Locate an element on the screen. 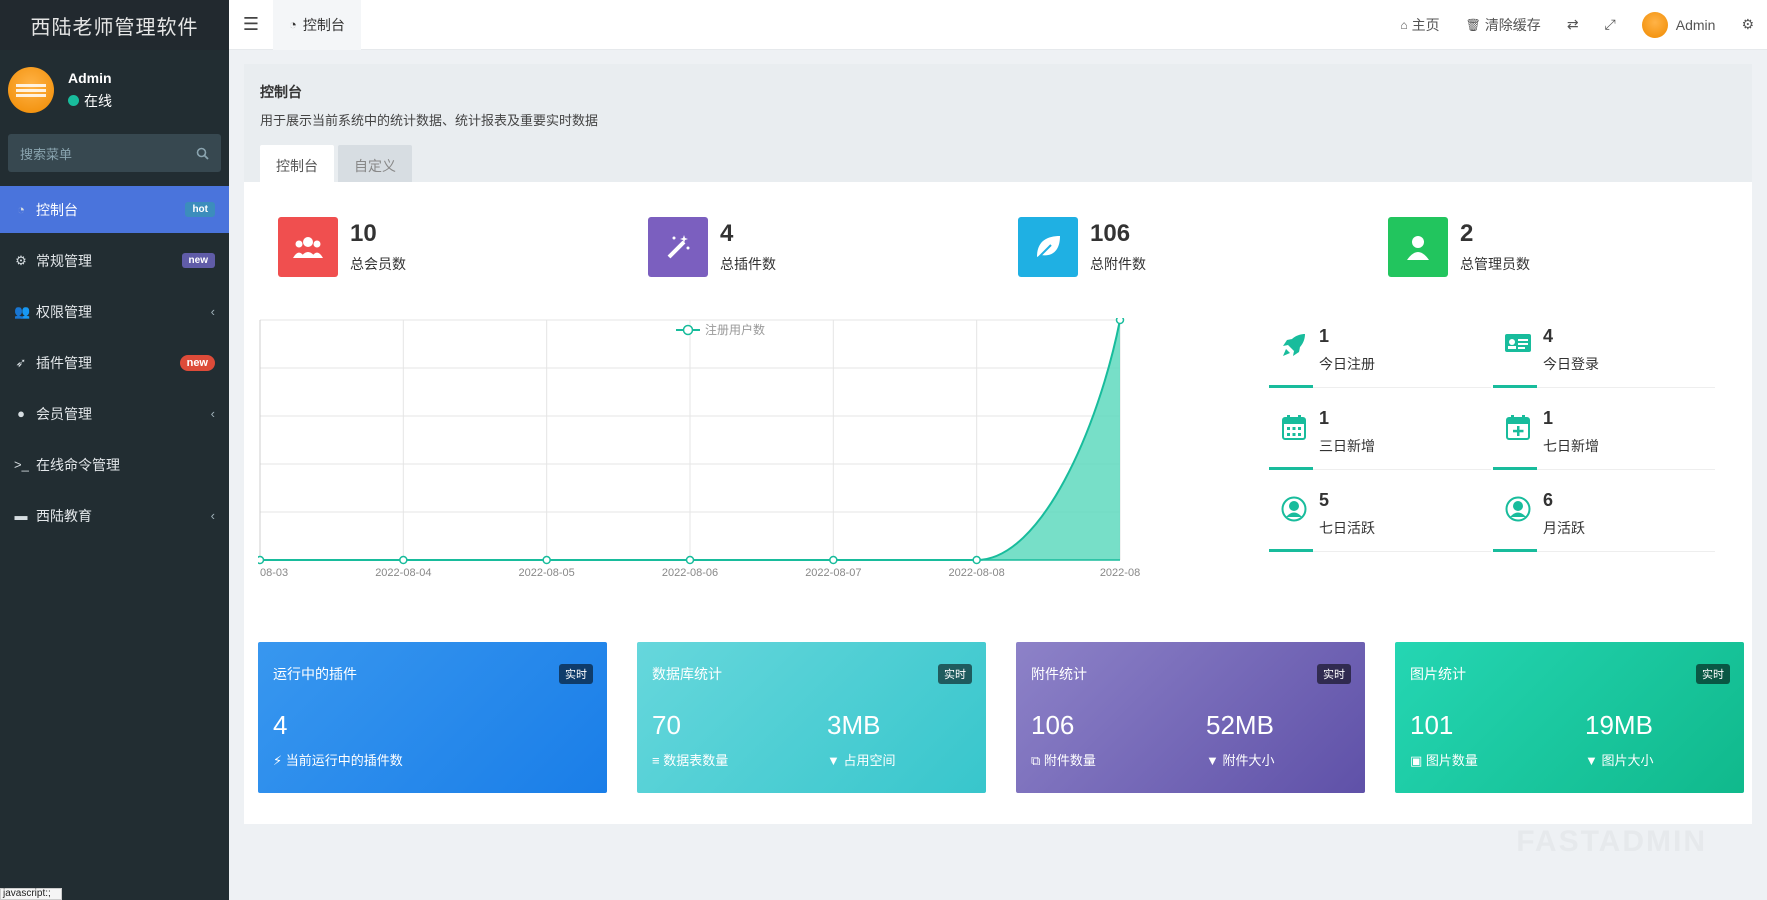 The height and width of the screenshot is (900, 1767). online-dot-icon is located at coordinates (73, 100).